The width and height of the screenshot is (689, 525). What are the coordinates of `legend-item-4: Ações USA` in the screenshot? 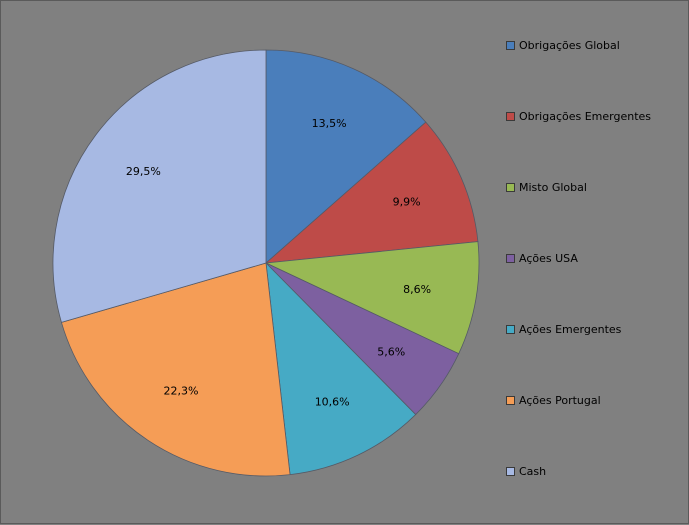 It's located at (542, 258).